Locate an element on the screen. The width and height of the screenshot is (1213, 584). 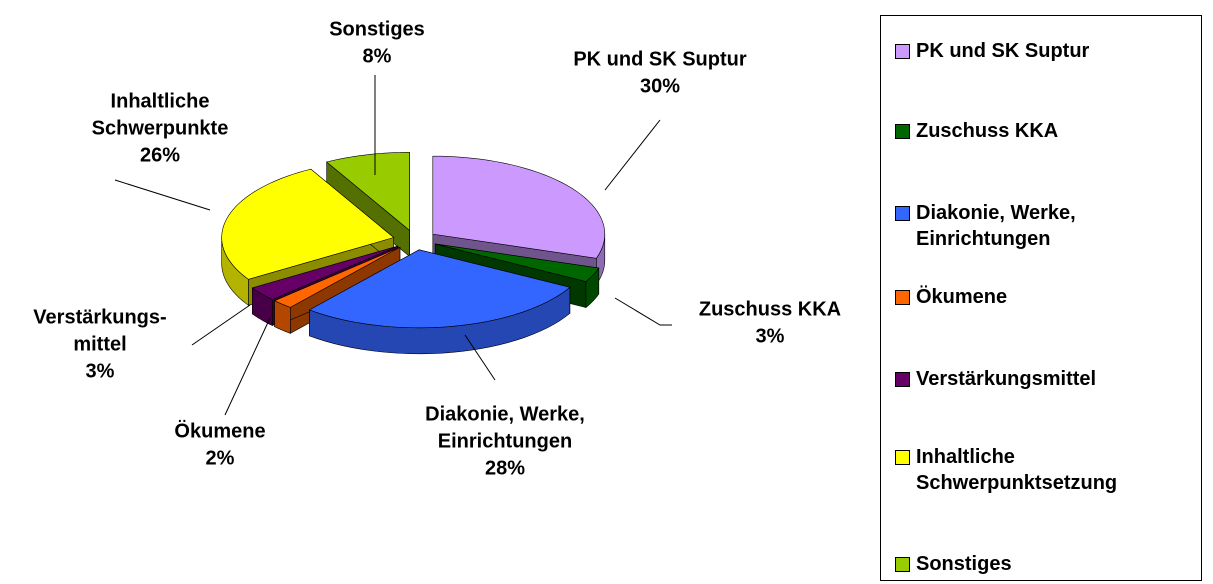
legend-item: Sonstiges is located at coordinates (1036, 564).